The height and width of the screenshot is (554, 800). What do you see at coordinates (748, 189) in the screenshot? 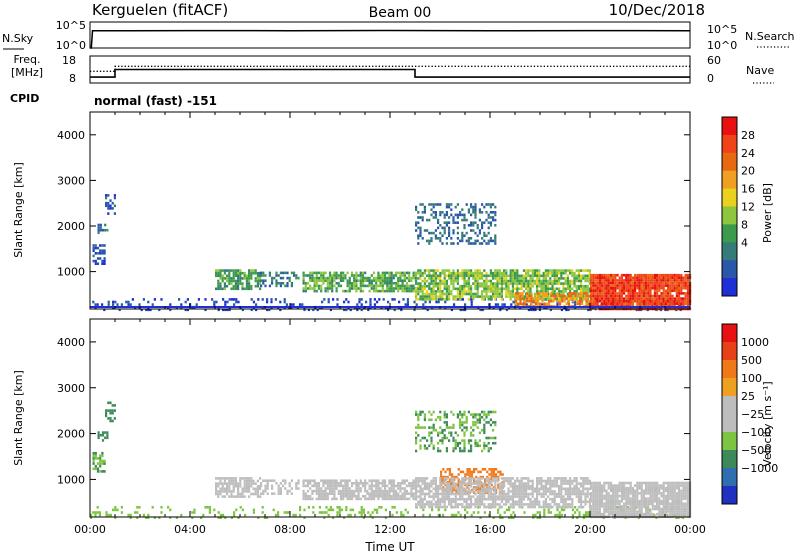
I see `power-colorbar-tick-label: 16` at bounding box center [748, 189].